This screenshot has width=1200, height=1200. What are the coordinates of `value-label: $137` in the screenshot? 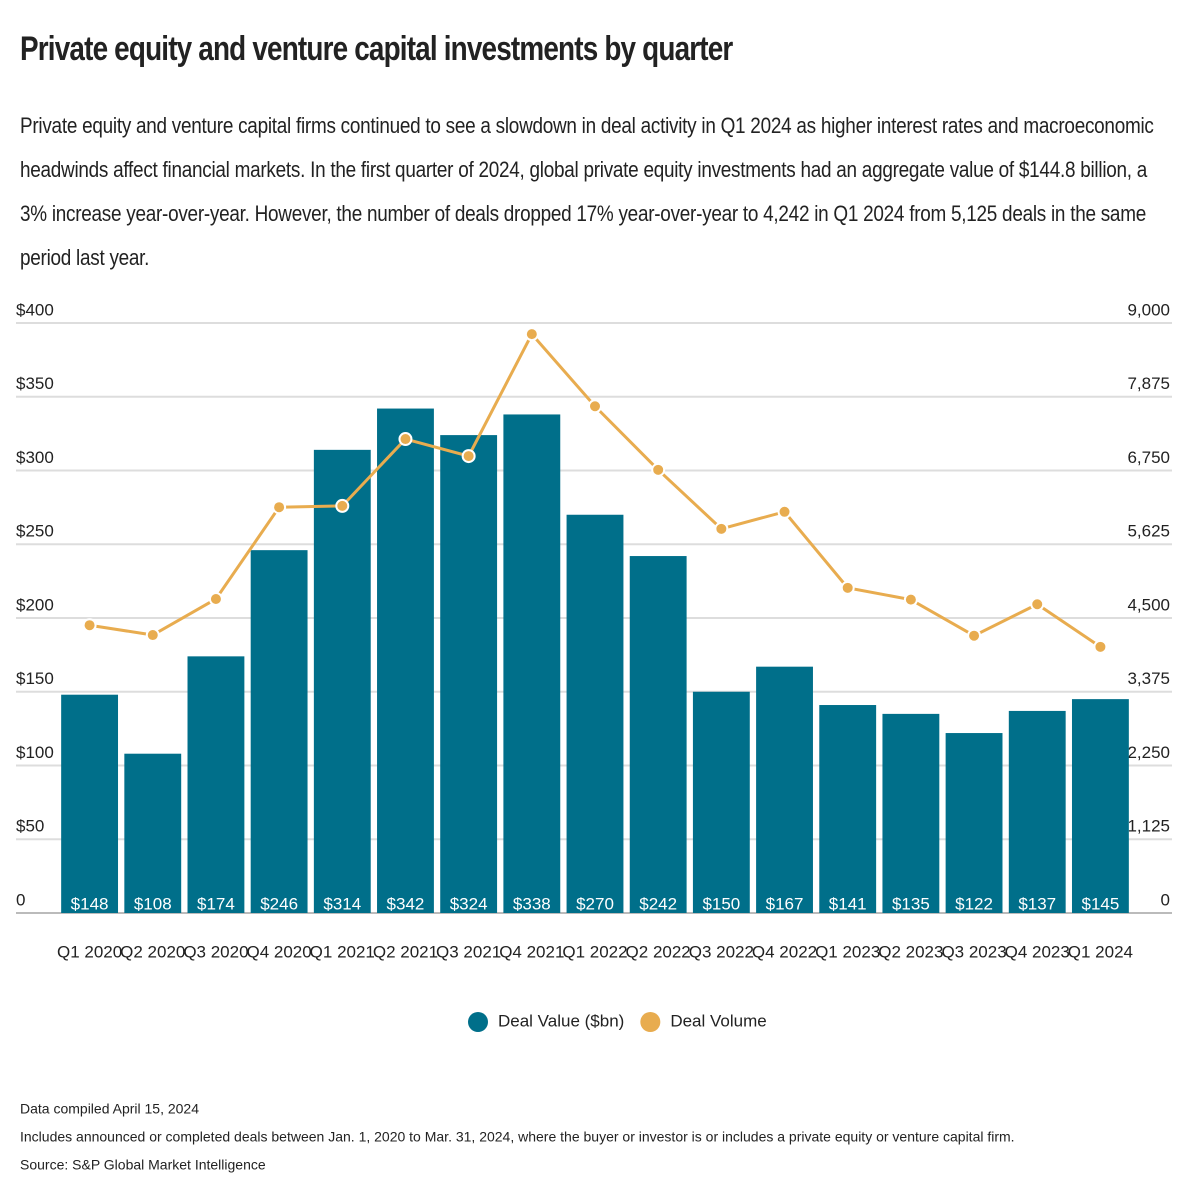 It's located at (1037, 903).